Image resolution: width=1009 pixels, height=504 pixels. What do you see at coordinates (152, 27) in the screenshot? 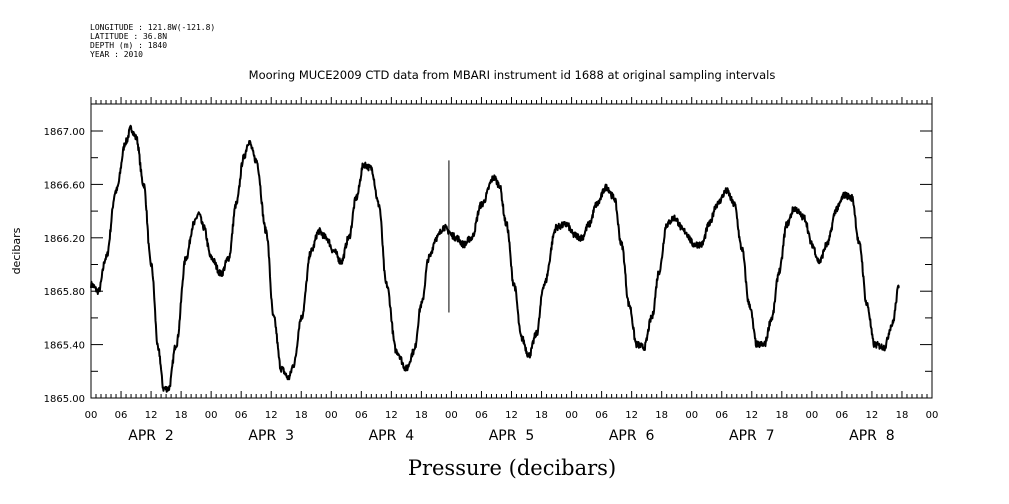
I see `longitude-label: LONGITUDE : 121.8W(-121.8)` at bounding box center [152, 27].